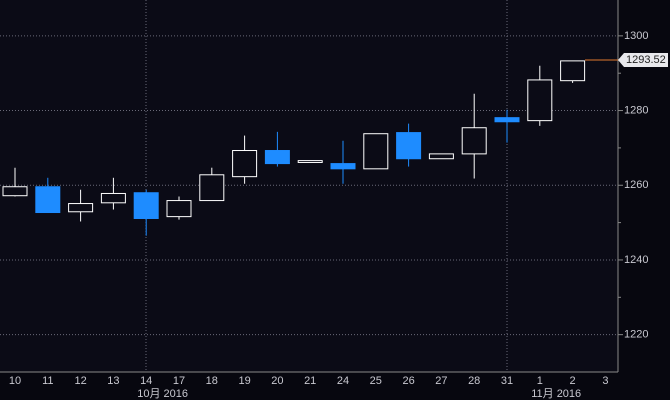  What do you see at coordinates (343, 381) in the screenshot?
I see `x-tick-label: 24` at bounding box center [343, 381].